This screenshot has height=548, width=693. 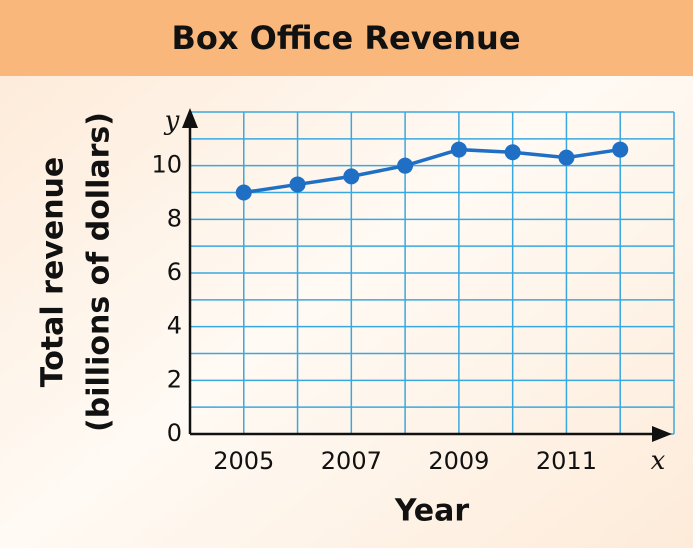 I want to click on y-tick-label: 4, so click(x=174, y=326).